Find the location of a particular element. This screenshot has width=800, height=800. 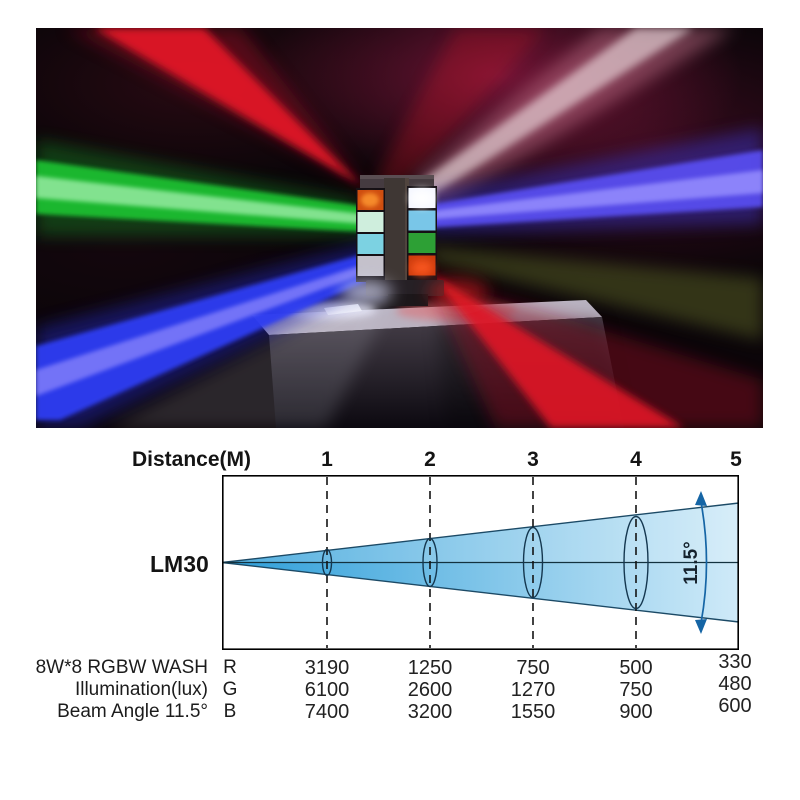

angle-arrow is located at coordinates (704, 562).